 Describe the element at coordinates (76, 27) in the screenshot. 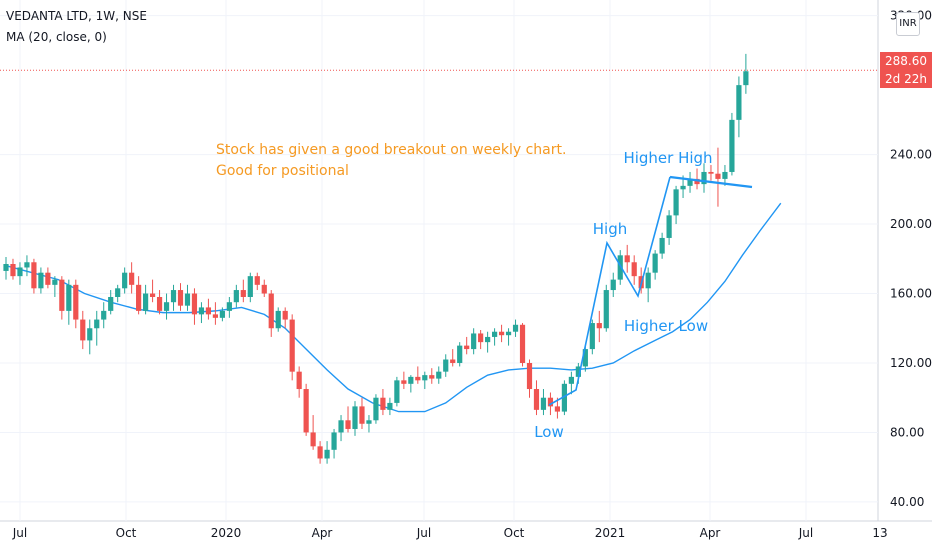

I see `chart-legend: VEDANTA LTD, 1W, NSE MA (20, close, 0)` at that location.